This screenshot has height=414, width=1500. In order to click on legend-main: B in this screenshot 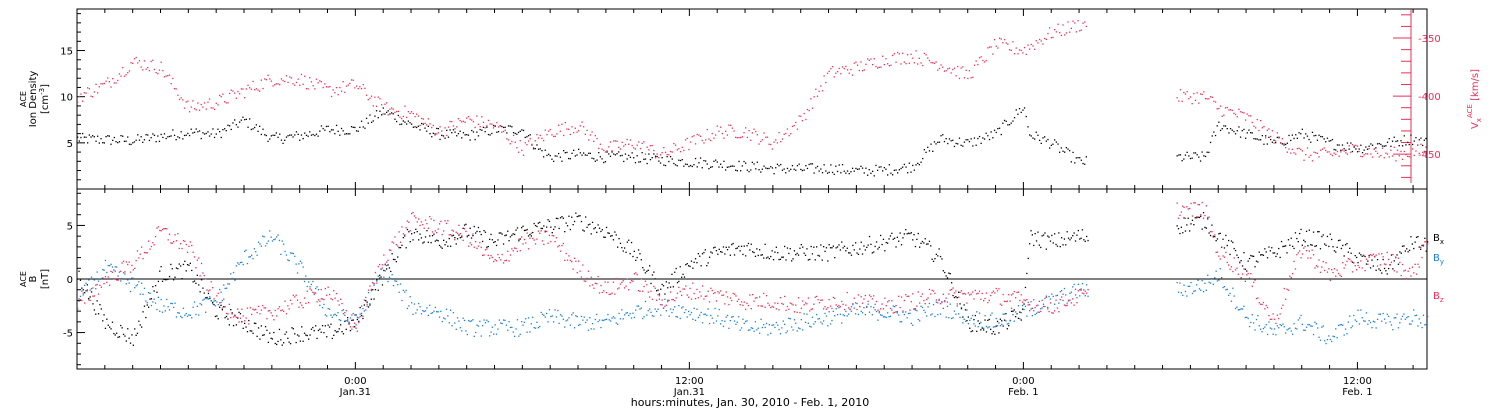, I will do `click(1436, 258)`.